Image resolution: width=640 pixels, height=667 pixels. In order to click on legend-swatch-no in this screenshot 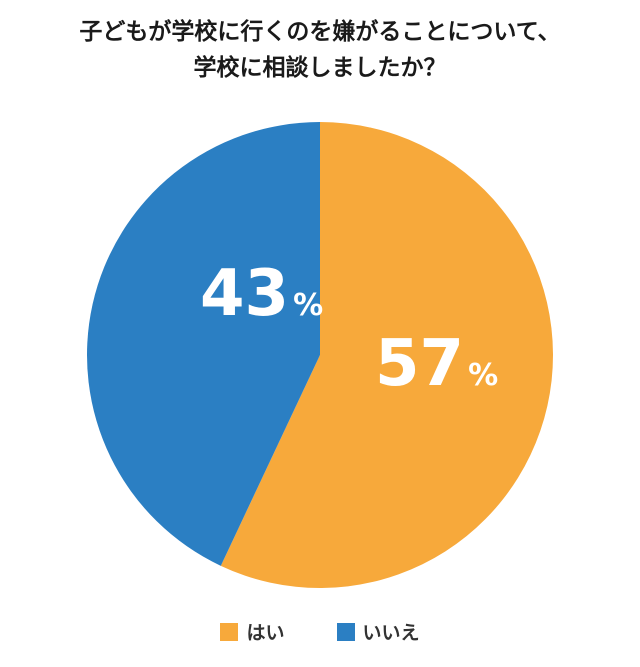, I will do `click(345, 631)`.